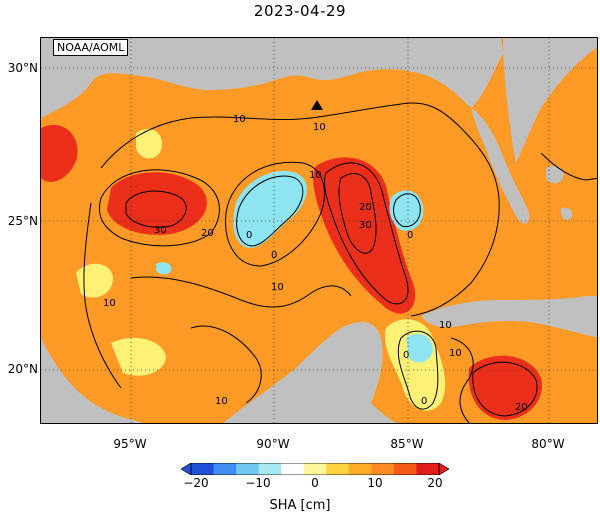 Image resolution: width=600 pixels, height=515 pixels. What do you see at coordinates (274, 255) in the screenshot?
I see `contour-label-14: 0` at bounding box center [274, 255].